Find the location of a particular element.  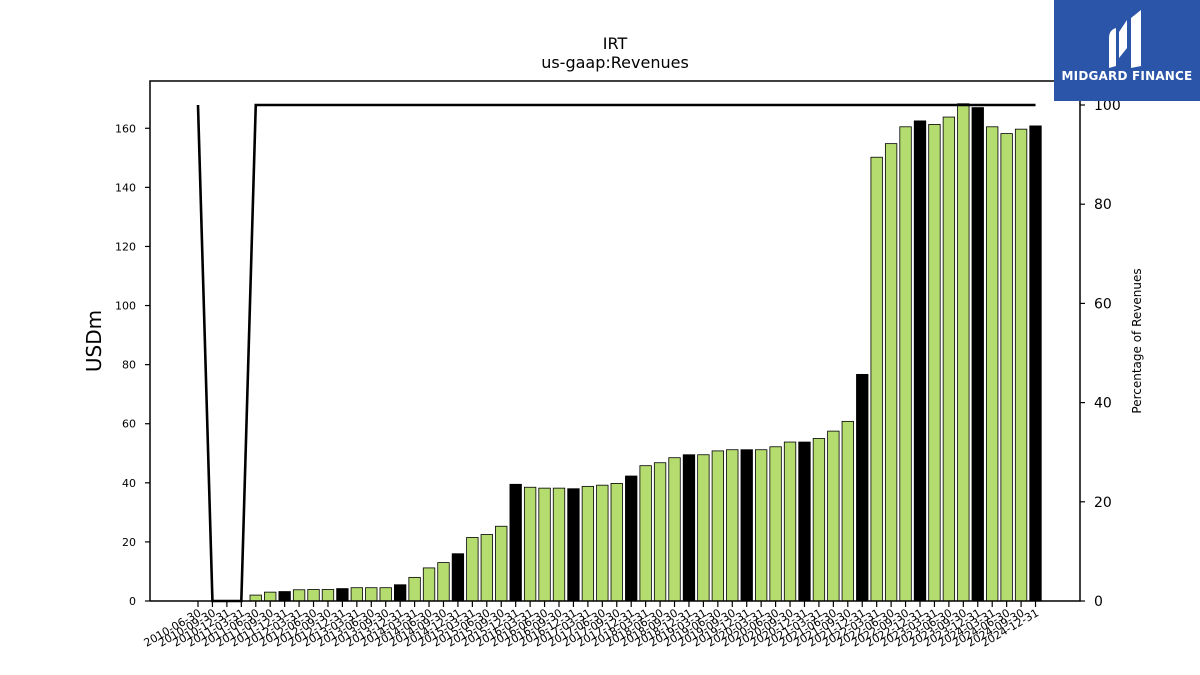

y2-tick-label: 20 is located at coordinates (1103, 503).